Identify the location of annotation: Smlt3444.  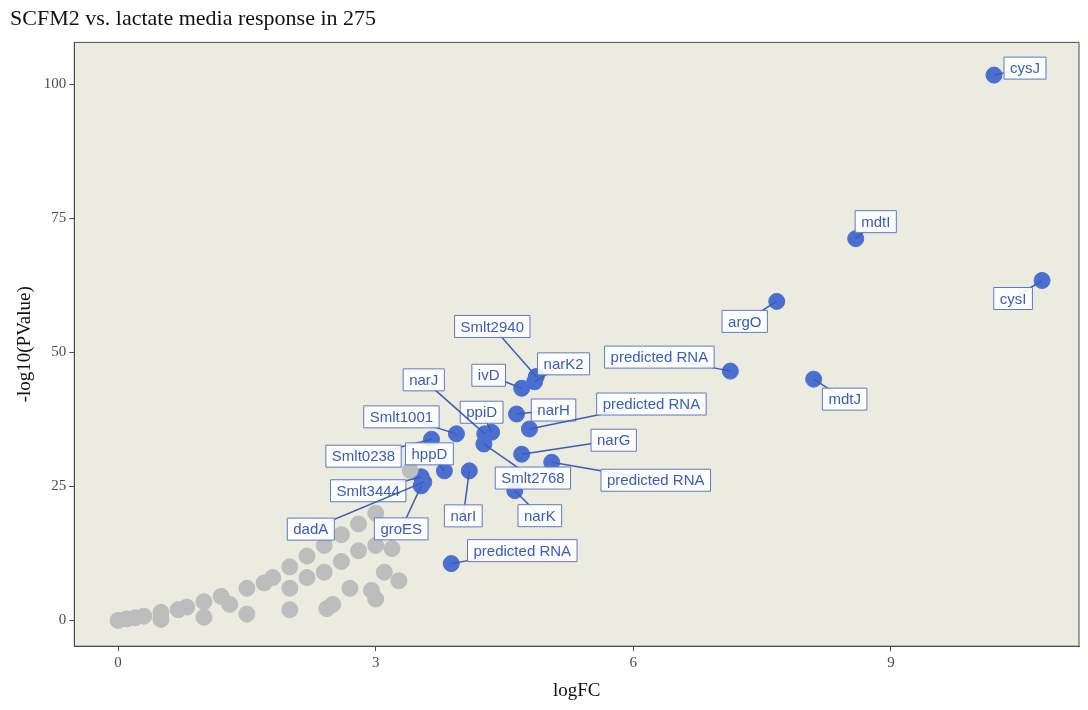
(368, 490).